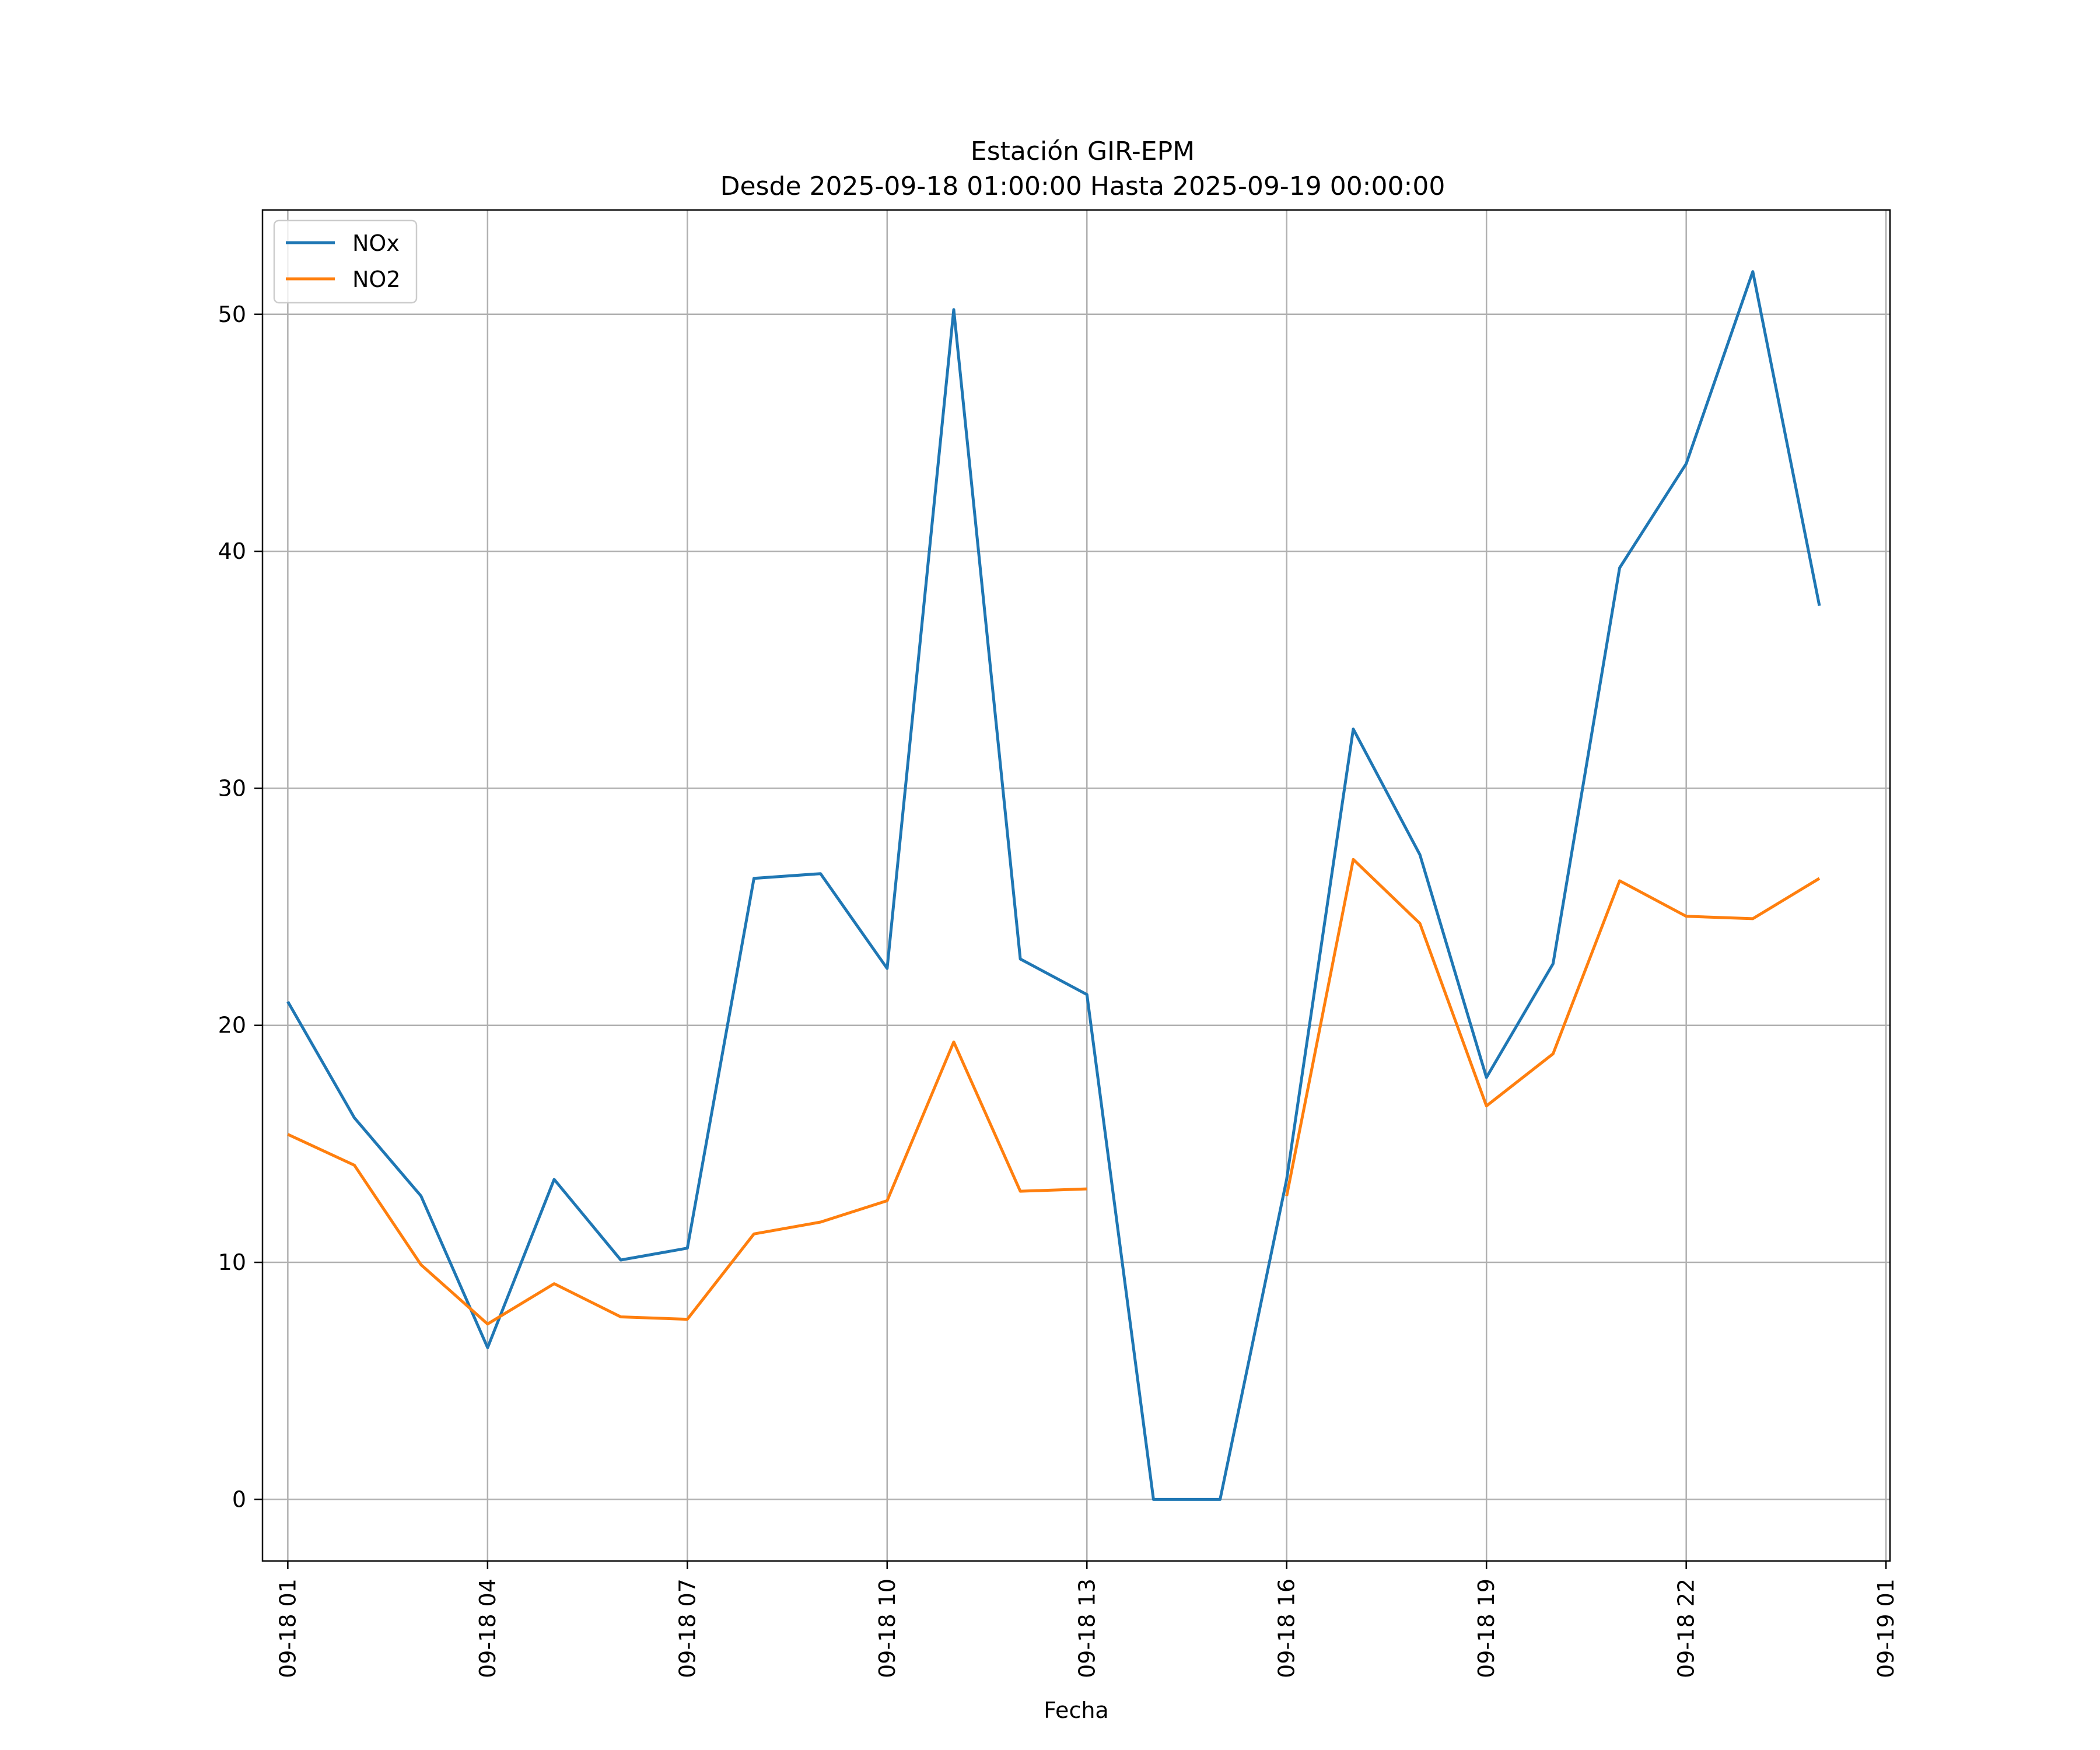 The width and height of the screenshot is (2100, 1750). Describe the element at coordinates (1686, 1628) in the screenshot. I see `x-tick-label: 09-18 22` at that location.